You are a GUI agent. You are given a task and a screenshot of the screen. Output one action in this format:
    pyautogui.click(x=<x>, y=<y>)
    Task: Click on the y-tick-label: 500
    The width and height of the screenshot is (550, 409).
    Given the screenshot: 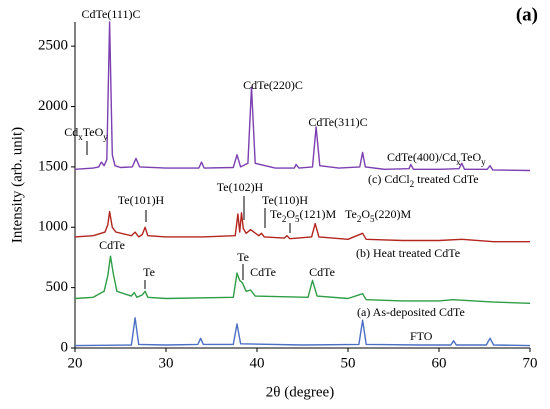 What is the action you would take?
    pyautogui.click(x=57, y=287)
    